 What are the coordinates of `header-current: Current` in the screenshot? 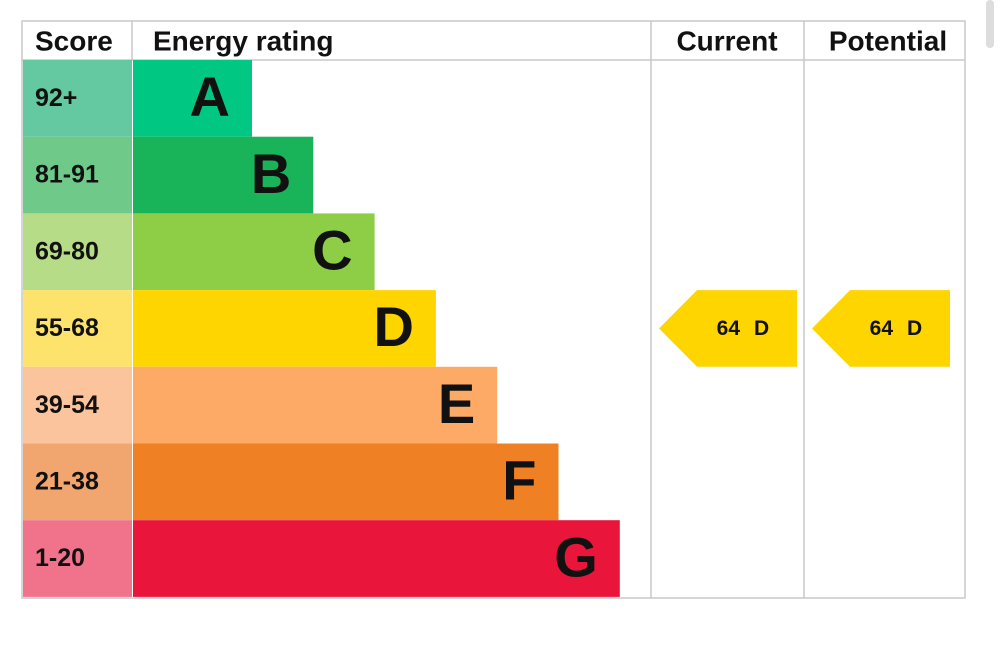 It's located at (726, 40).